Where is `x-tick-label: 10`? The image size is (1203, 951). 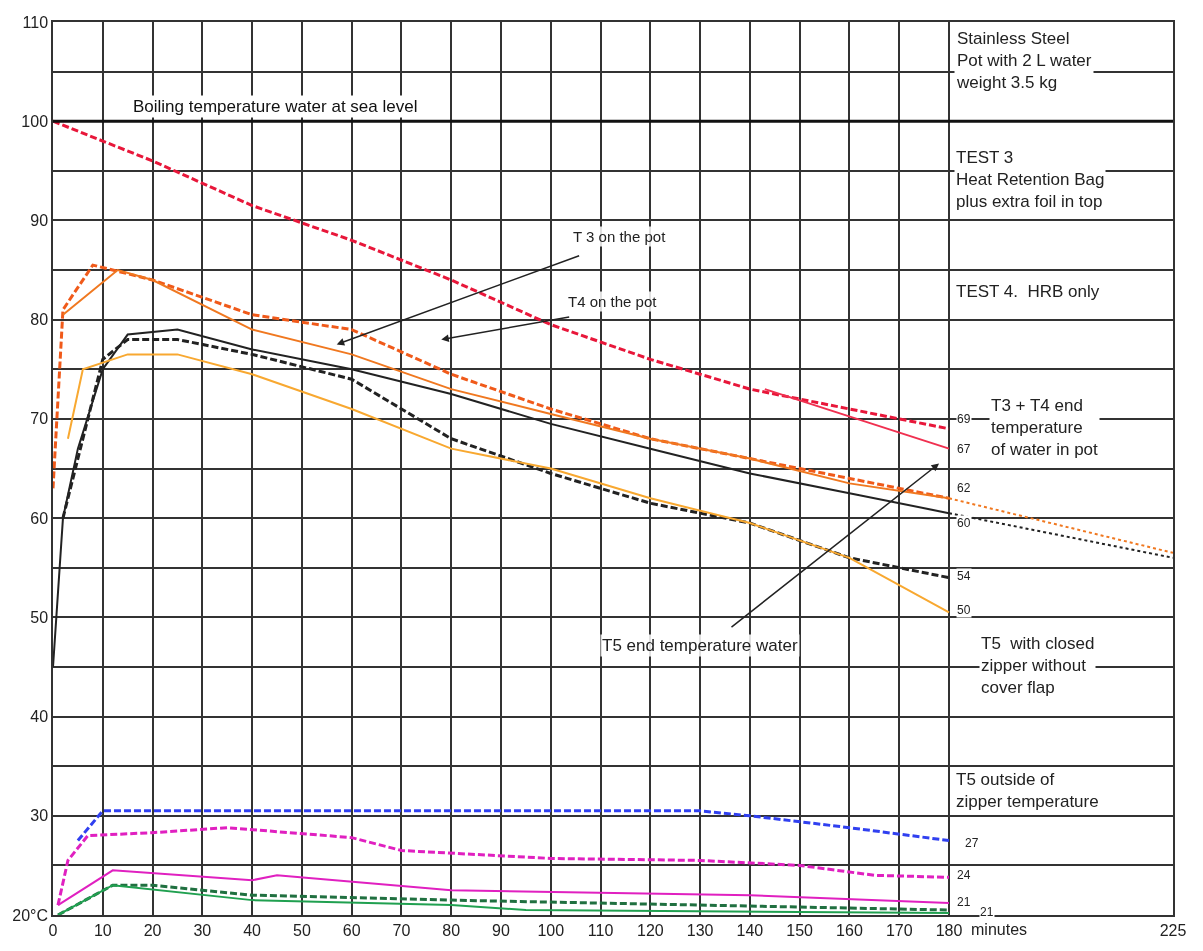
x-tick-label: 10 is located at coordinates (102, 930).